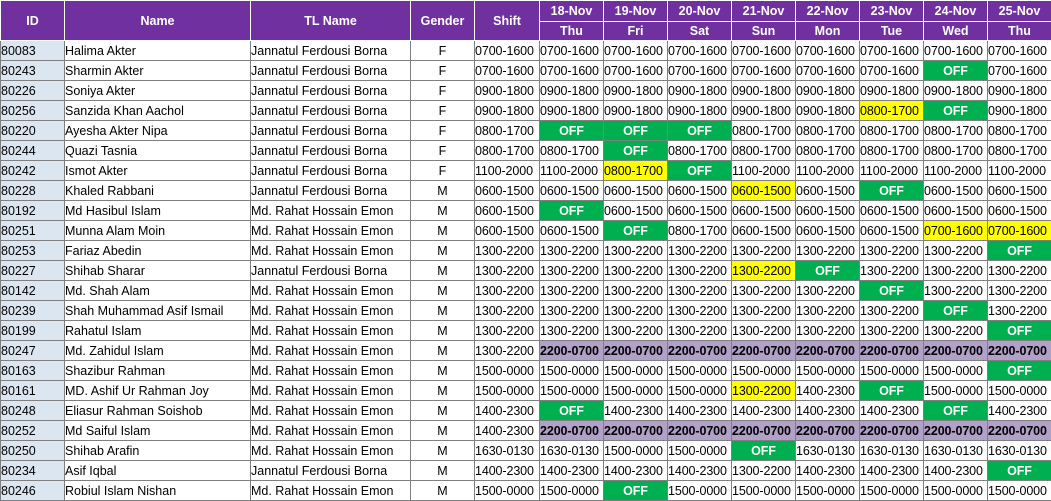  I want to click on cell-shift: 1400-2300, so click(507, 470).